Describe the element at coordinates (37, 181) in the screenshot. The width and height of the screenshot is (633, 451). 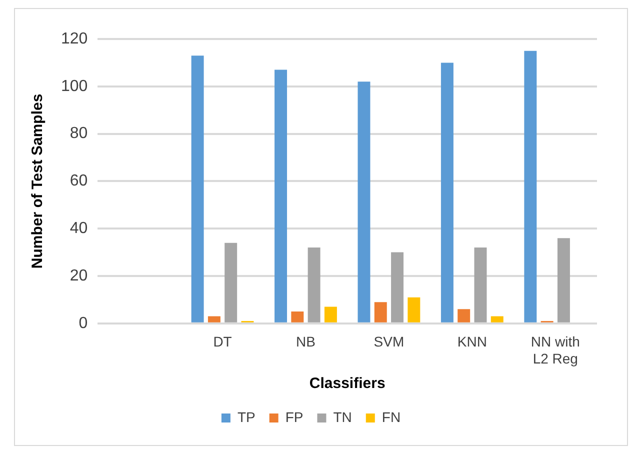
I see `y-axis-title: Number of Test Samples` at that location.